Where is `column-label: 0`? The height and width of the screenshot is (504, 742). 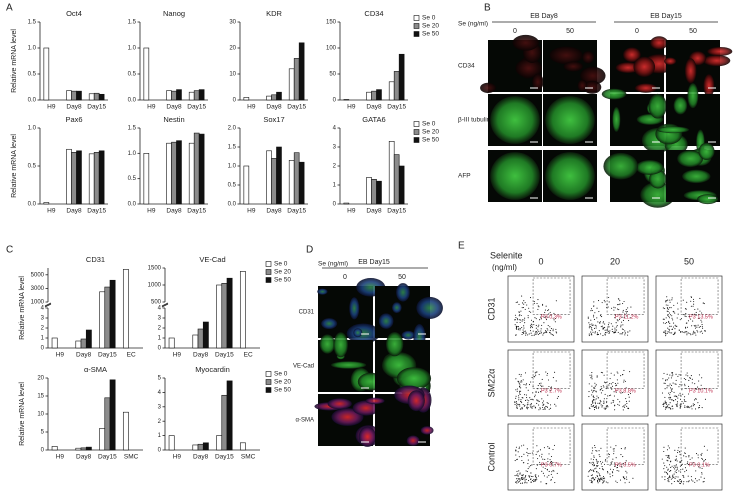 column-label: 0 is located at coordinates (345, 277).